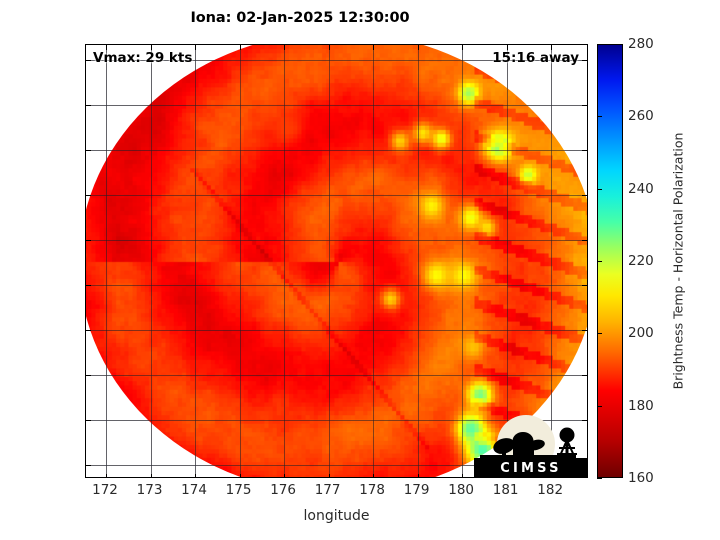 The image size is (720, 540). What do you see at coordinates (149, 490) in the screenshot?
I see `x-tick-label: 173` at bounding box center [149, 490].